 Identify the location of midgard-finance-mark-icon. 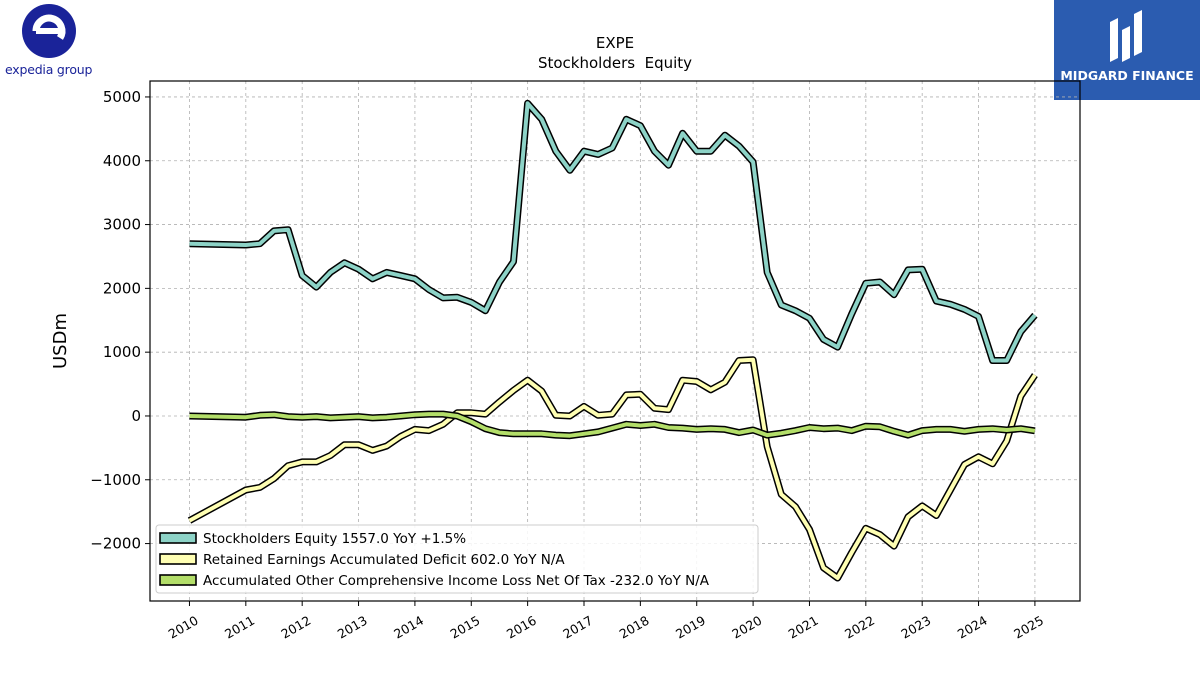
(1126, 36).